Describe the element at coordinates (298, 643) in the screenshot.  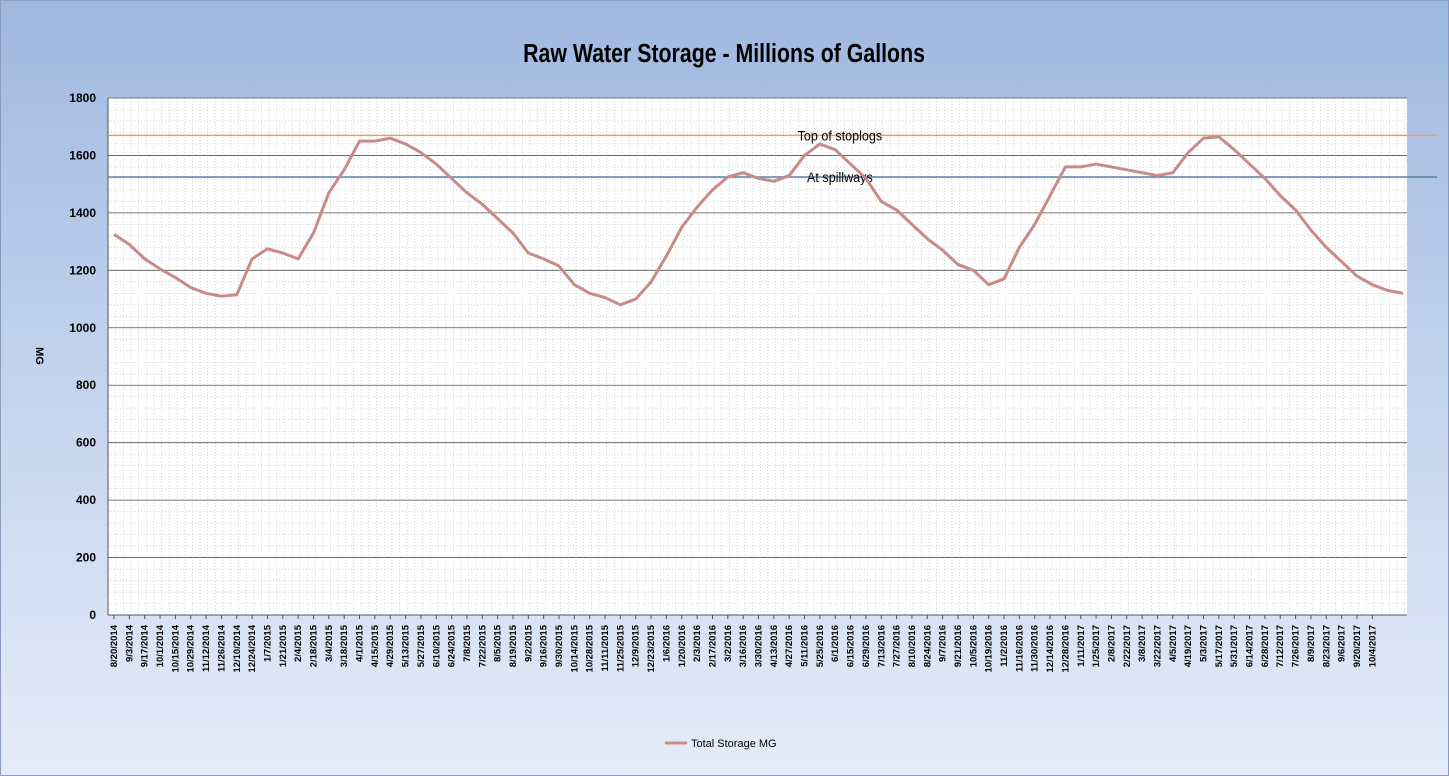
I see `x-tick-label: 2/4/2015` at that location.